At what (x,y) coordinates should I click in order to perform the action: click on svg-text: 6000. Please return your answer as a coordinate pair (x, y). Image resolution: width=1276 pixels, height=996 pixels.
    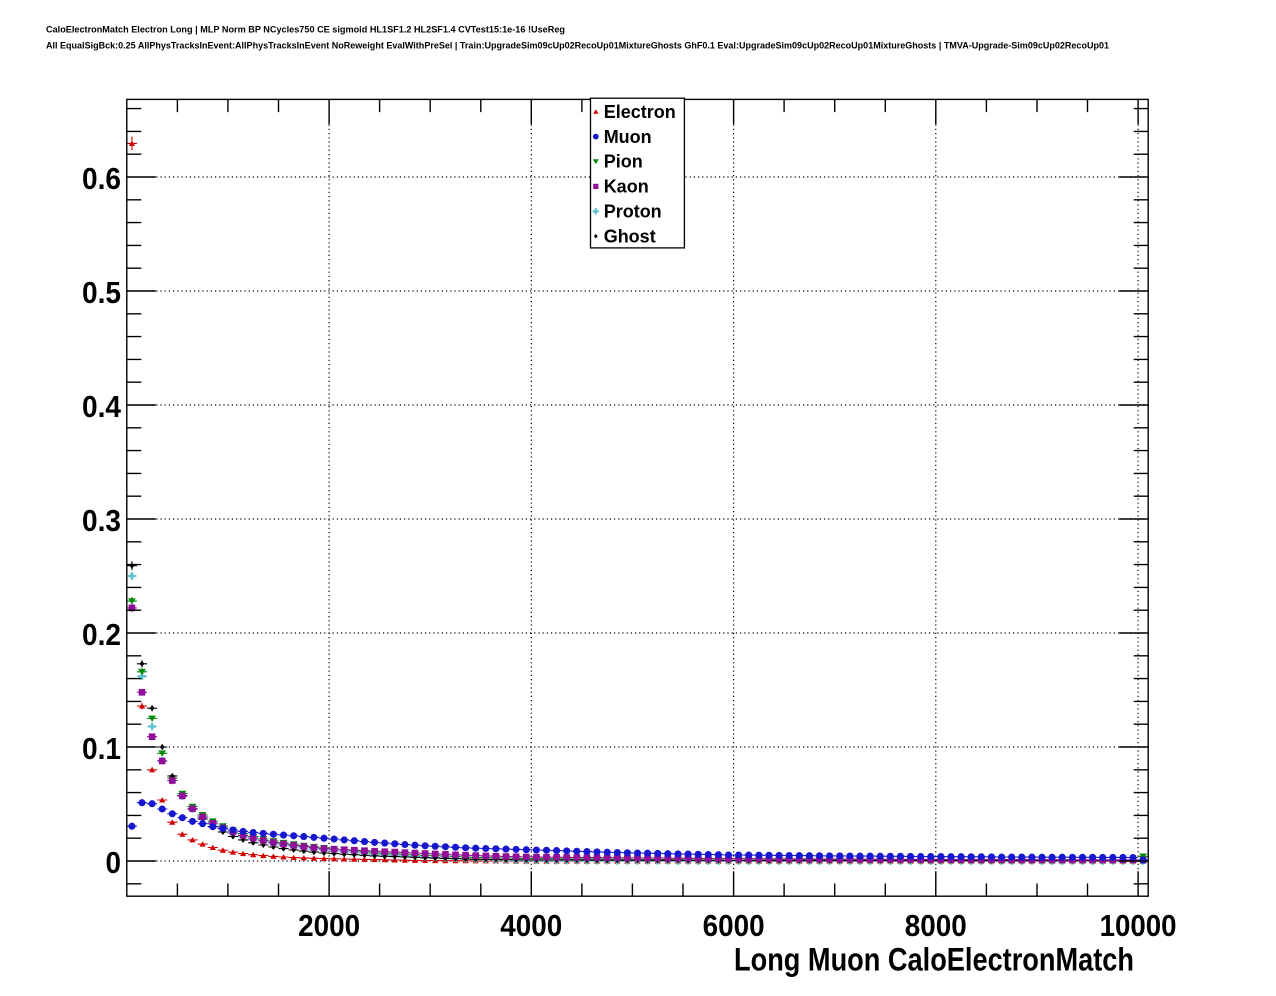
    Looking at the image, I should click on (734, 926).